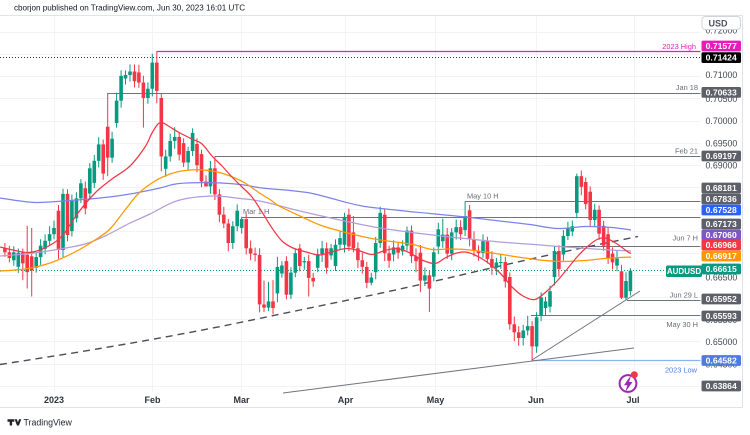 This screenshot has width=750, height=435. Describe the element at coordinates (684, 271) in the screenshot. I see `svg-text: AUDUSD` at that location.